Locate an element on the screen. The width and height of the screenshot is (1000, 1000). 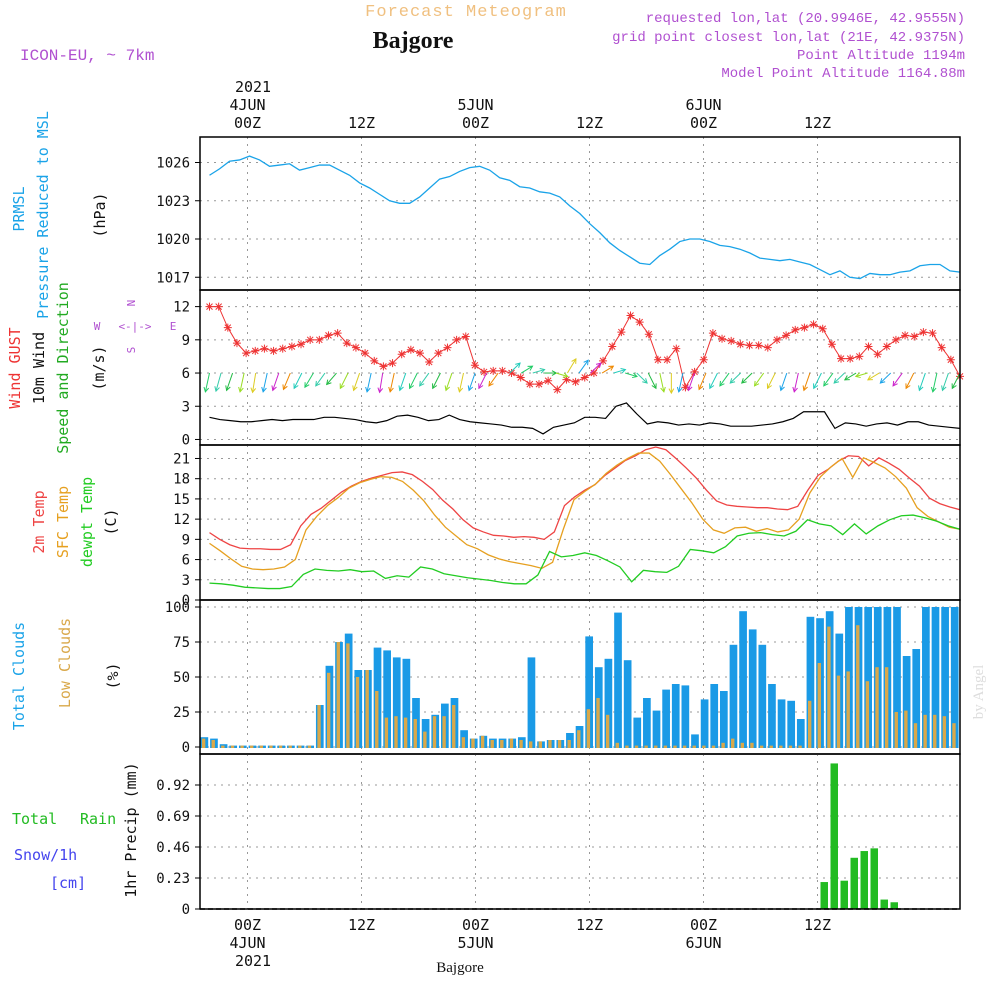
precip-bar is located at coordinates (824, 895).